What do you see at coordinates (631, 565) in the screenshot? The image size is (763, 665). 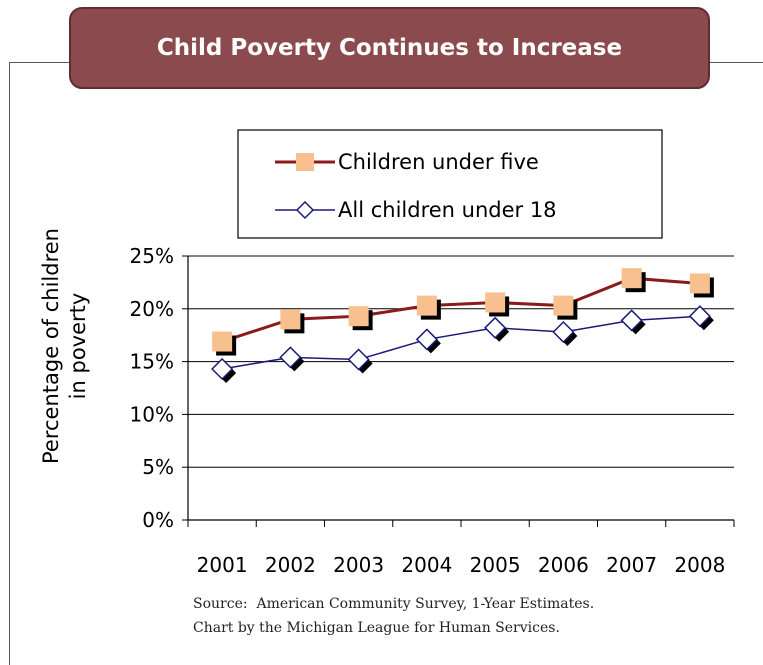 I see `x-tick-label: 2007` at bounding box center [631, 565].